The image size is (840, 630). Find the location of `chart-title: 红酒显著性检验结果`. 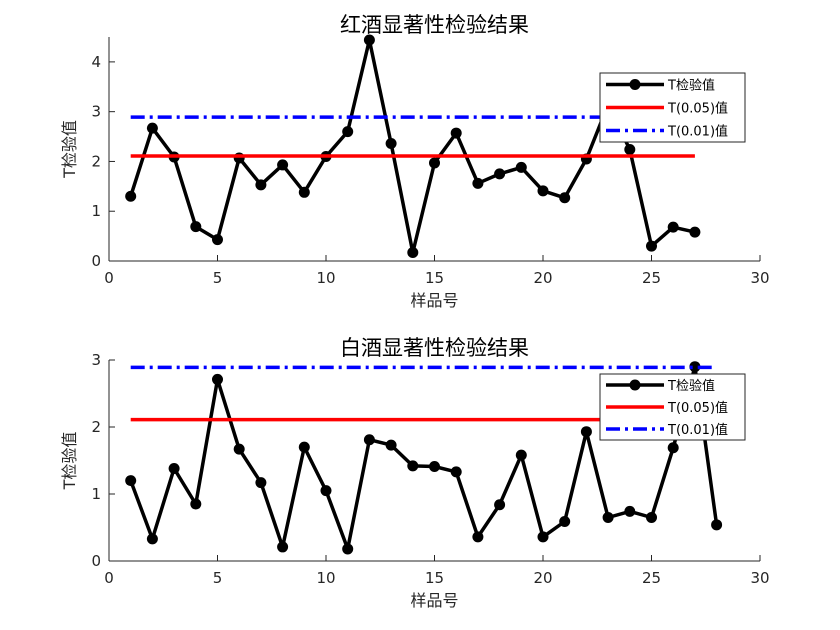

chart-title: 红酒显著性检验结果 is located at coordinates (434, 25).